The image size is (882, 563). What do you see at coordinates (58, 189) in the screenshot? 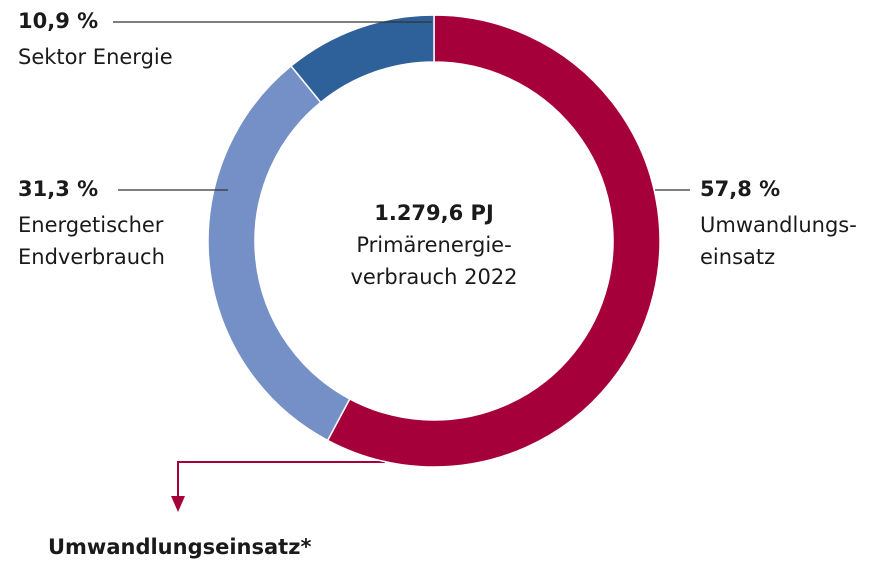
I see `value-label: 31,3 %` at bounding box center [58, 189].